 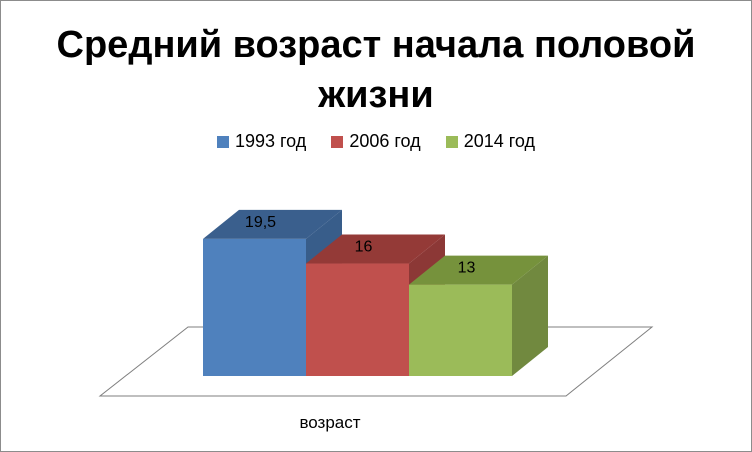 I want to click on x-category-label: возраст, so click(x=329, y=422).